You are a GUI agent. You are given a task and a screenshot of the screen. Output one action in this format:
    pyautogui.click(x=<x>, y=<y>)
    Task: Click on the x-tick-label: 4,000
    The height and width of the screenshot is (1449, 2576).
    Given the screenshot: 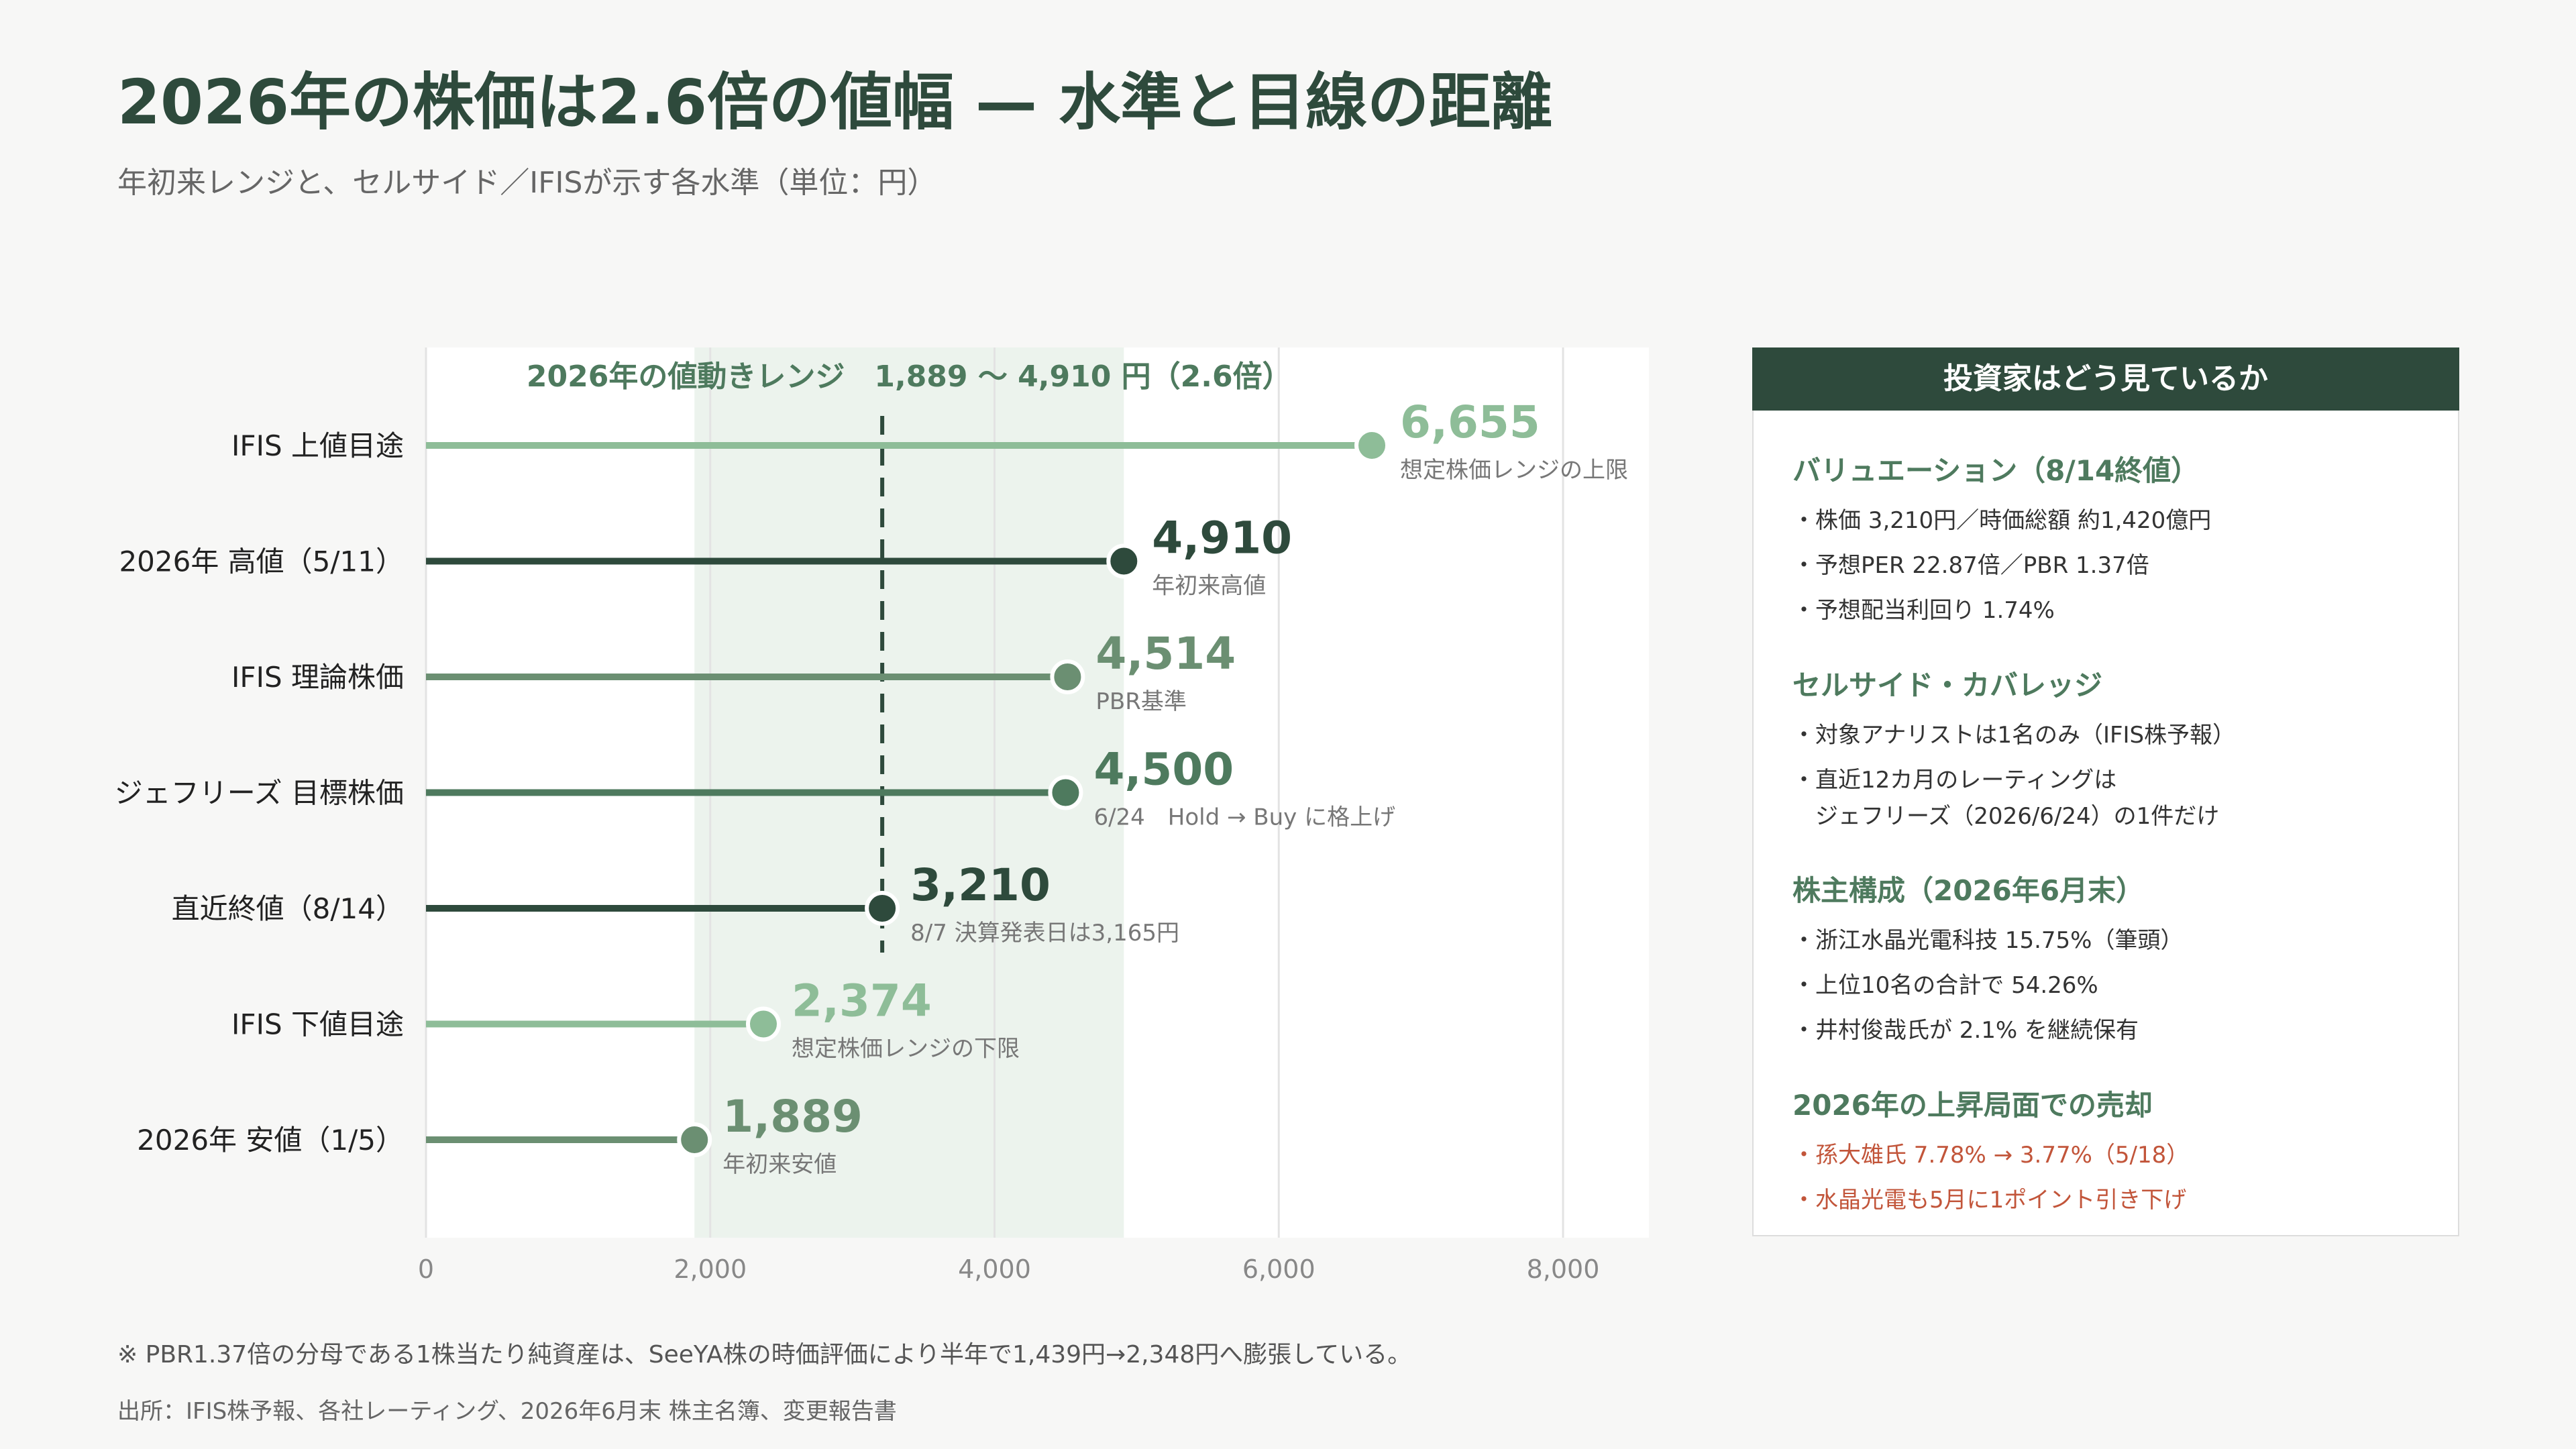 What is the action you would take?
    pyautogui.click(x=994, y=1269)
    